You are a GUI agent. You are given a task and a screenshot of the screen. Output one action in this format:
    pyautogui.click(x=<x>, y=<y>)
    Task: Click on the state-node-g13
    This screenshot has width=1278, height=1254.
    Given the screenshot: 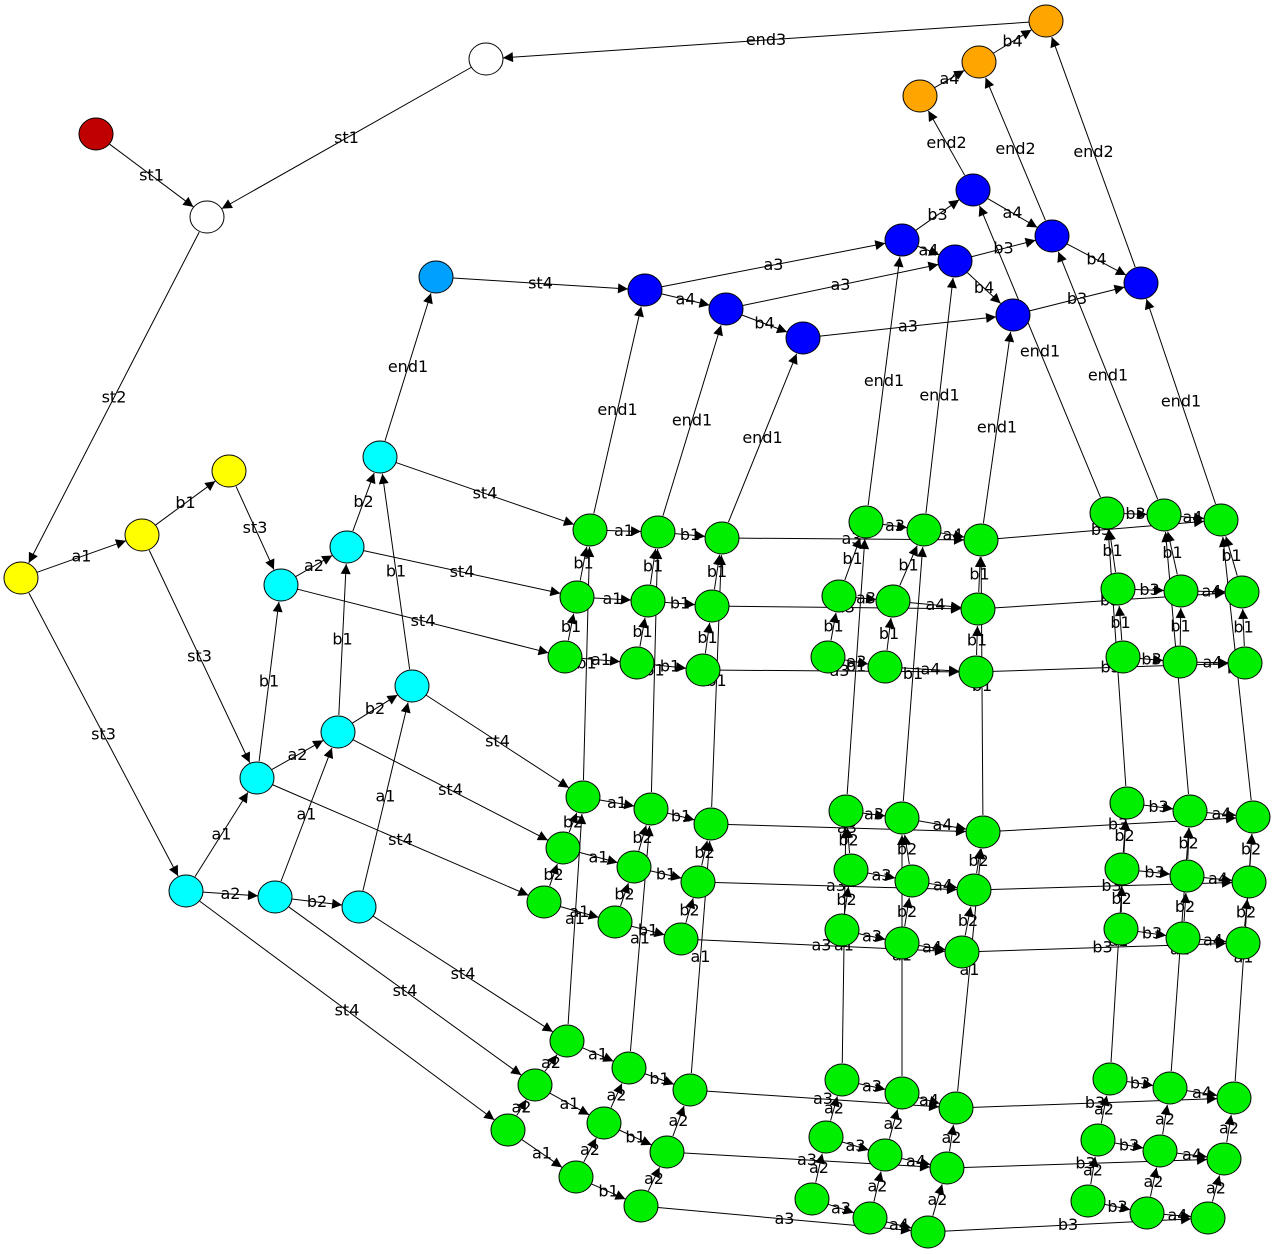 What is the action you would take?
    pyautogui.click(x=839, y=596)
    